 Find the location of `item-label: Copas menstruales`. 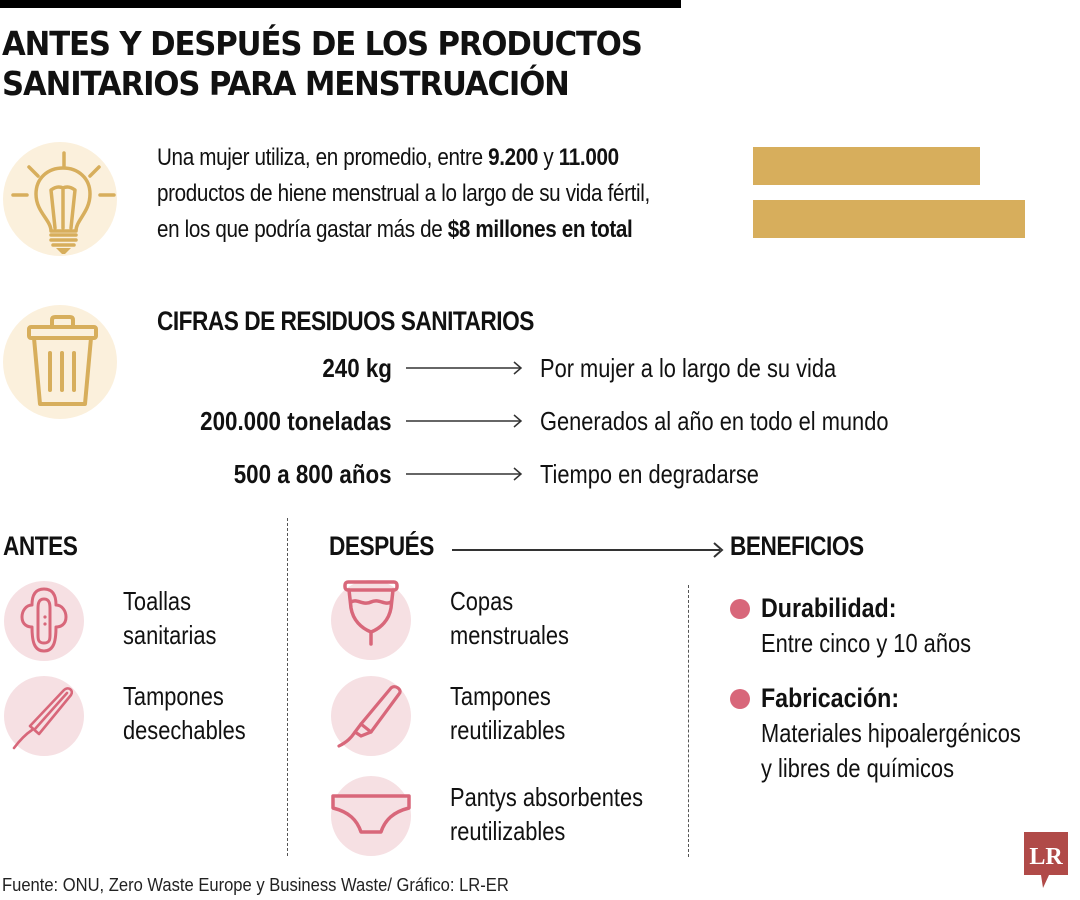

item-label: Copas menstruales is located at coordinates (509, 618).